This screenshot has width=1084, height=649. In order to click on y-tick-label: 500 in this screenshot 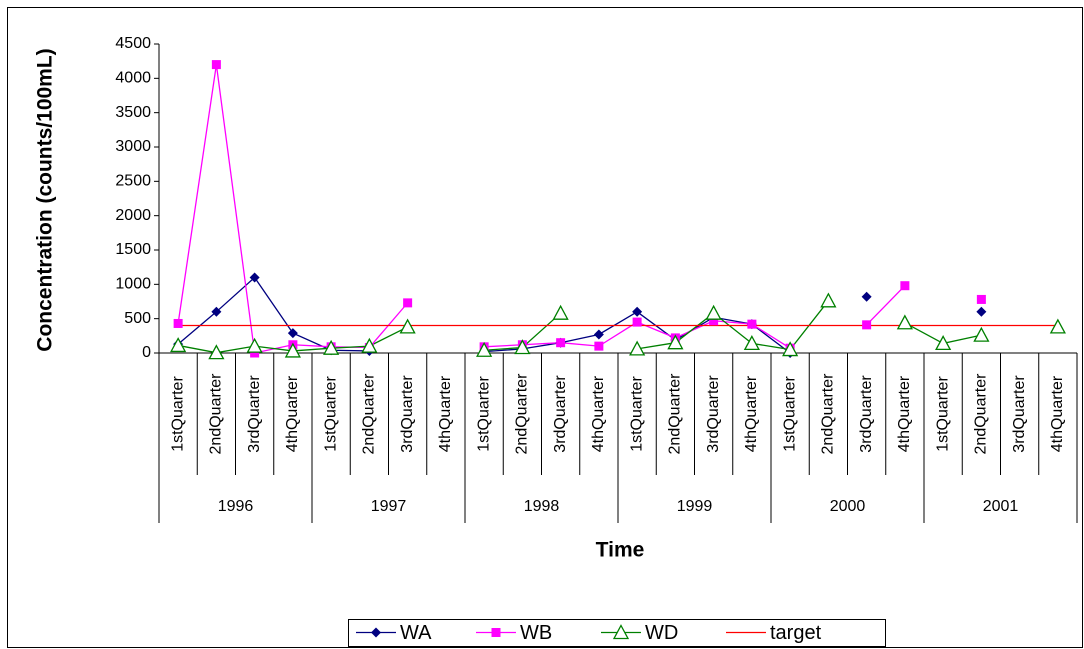, I will do `click(137, 318)`.